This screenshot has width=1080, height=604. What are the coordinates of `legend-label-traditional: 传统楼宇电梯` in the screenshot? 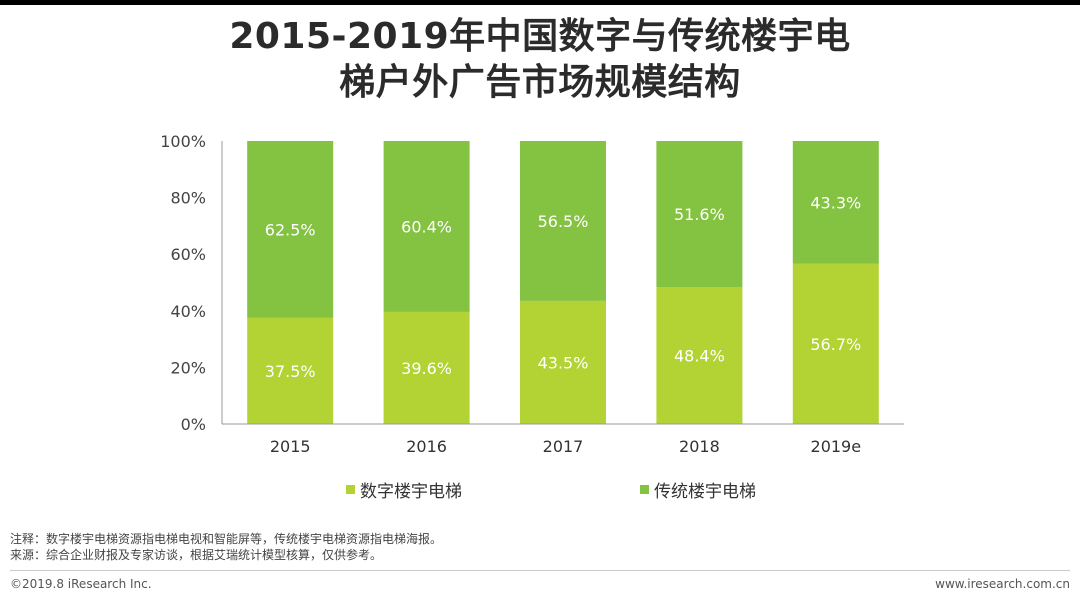 It's located at (705, 492).